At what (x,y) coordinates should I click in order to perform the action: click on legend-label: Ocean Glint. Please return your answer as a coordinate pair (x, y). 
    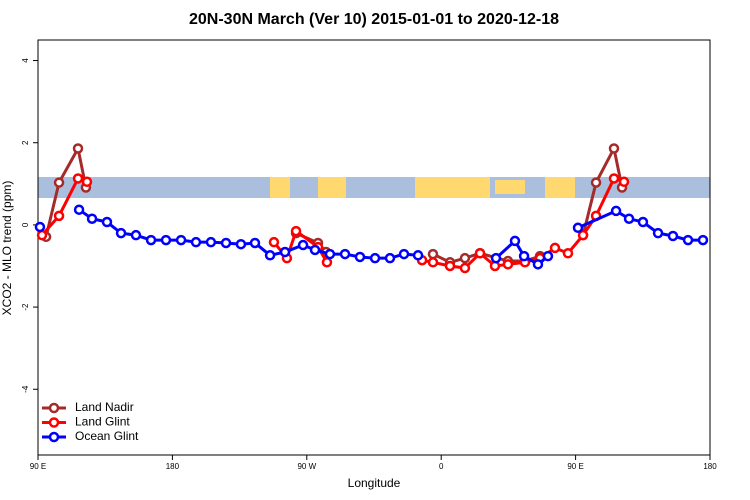
    Looking at the image, I should click on (107, 436).